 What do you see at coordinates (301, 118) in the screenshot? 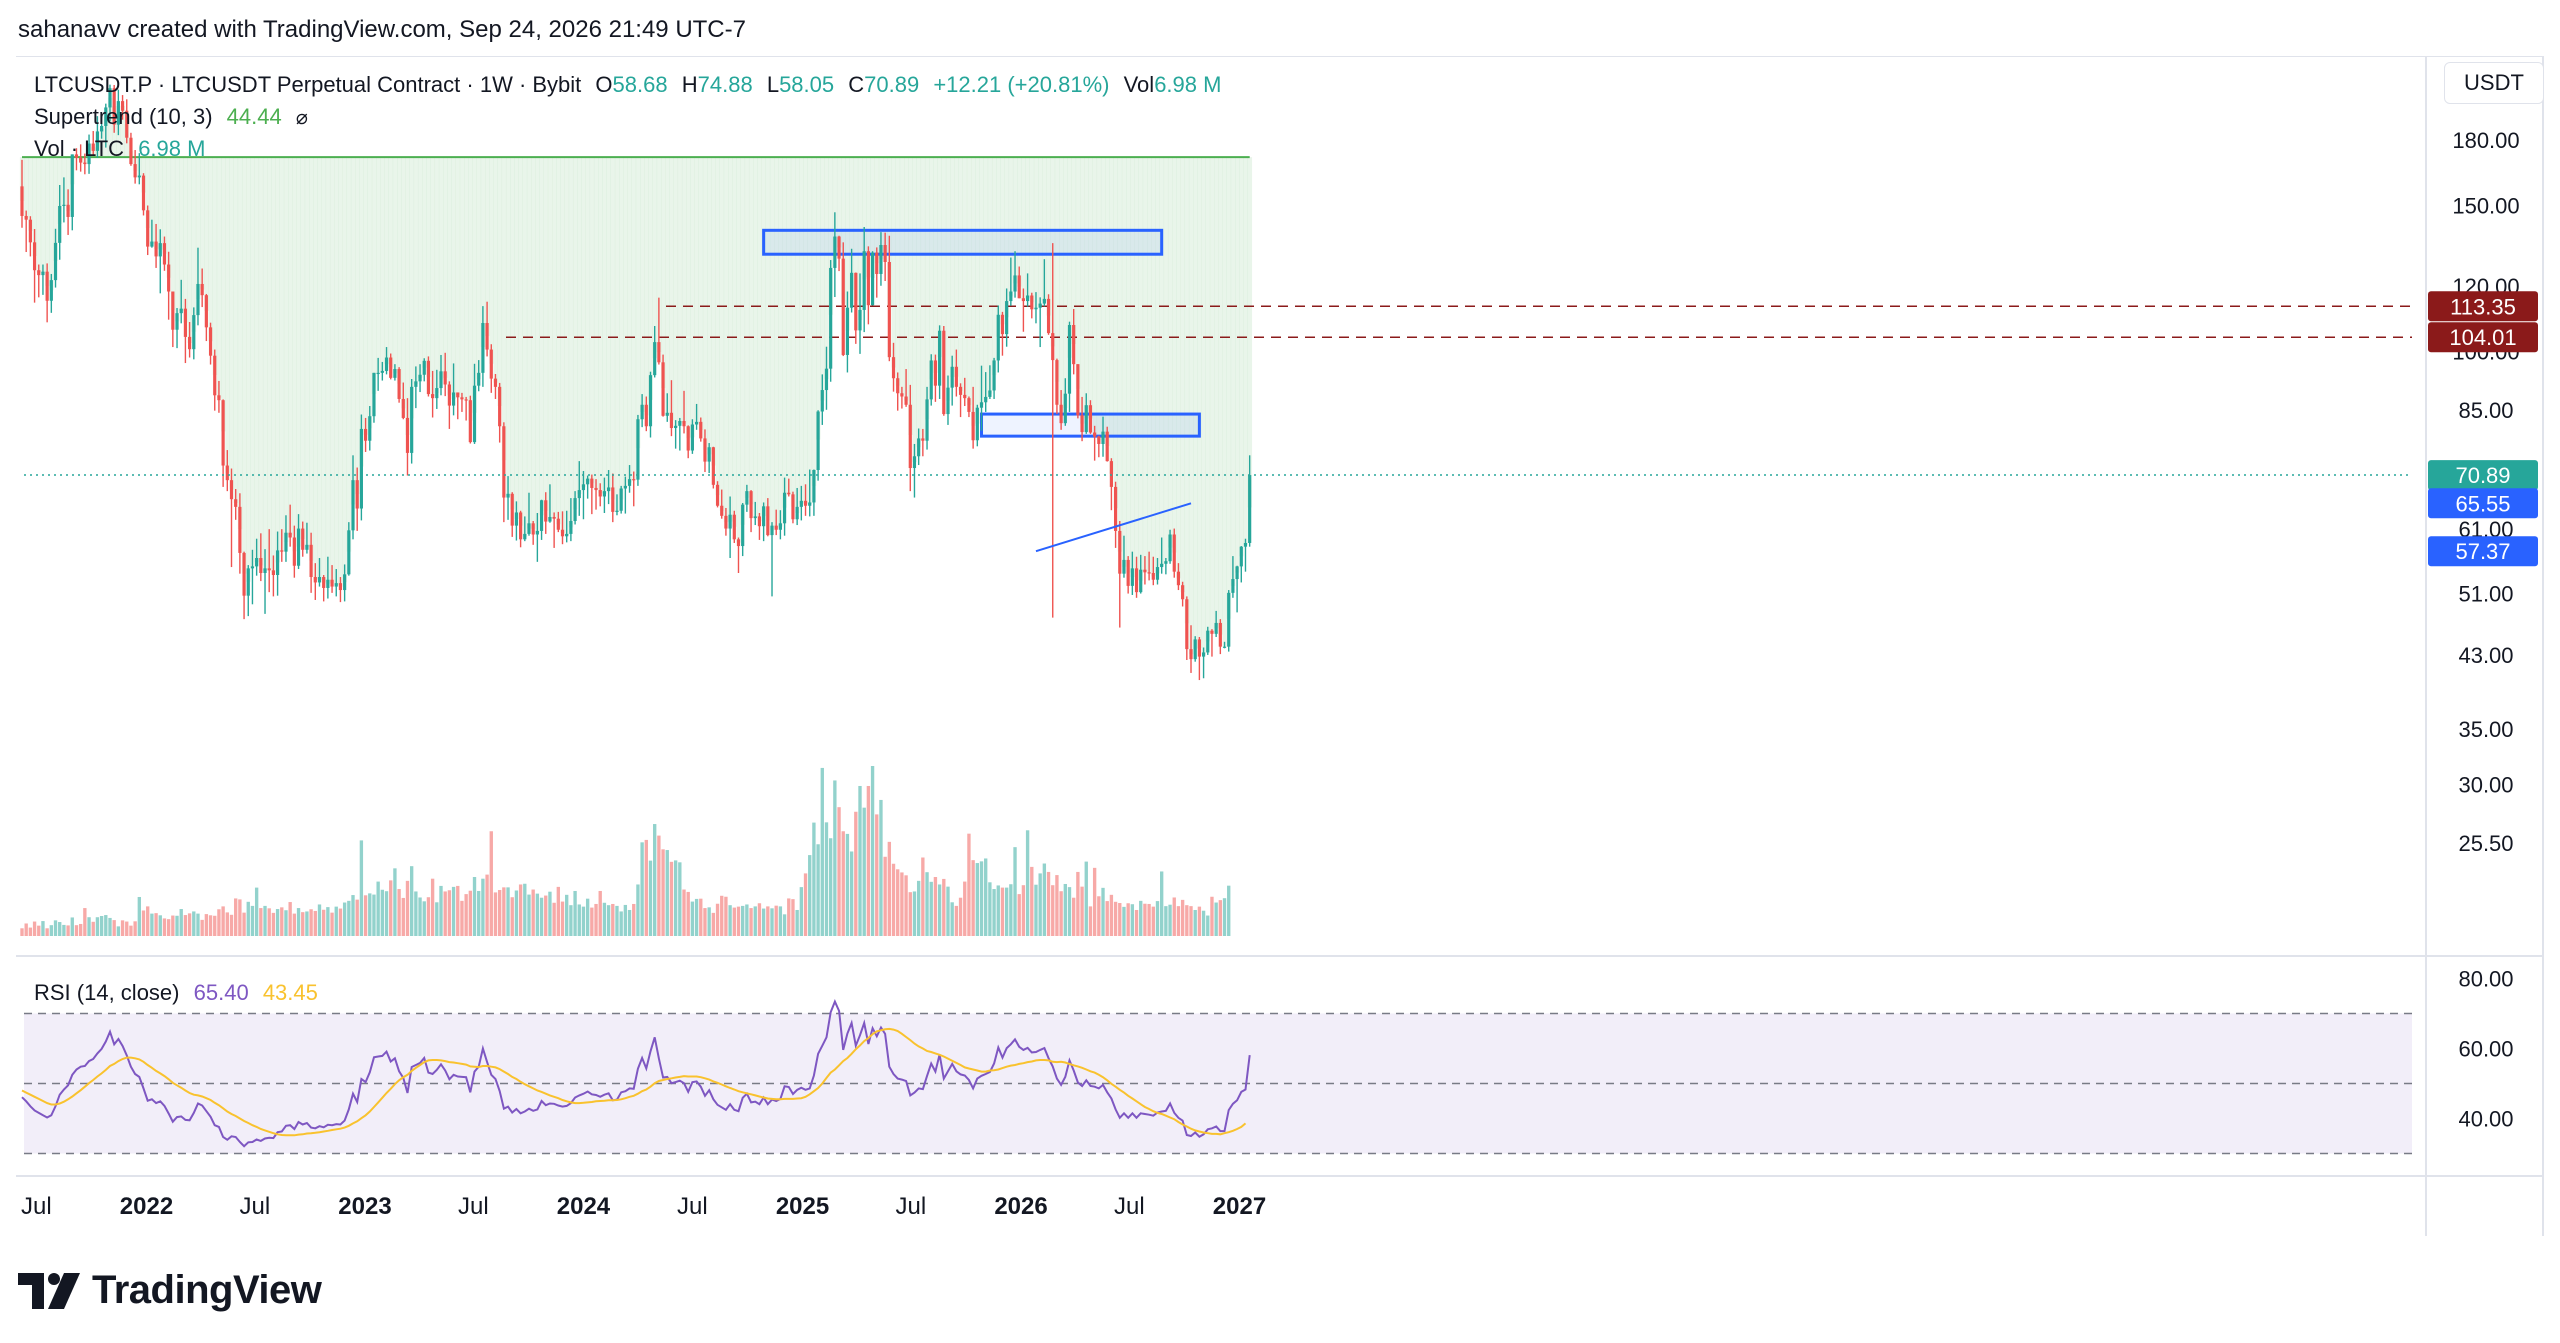
I see `eye-off-icon: ⌀` at bounding box center [301, 118].